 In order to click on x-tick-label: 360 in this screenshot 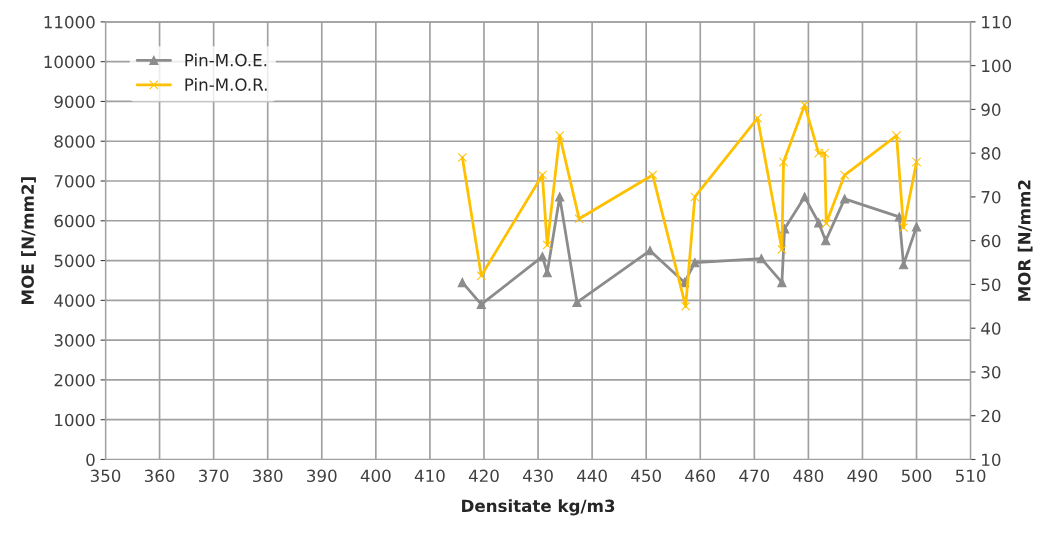, I will do `click(159, 476)`.